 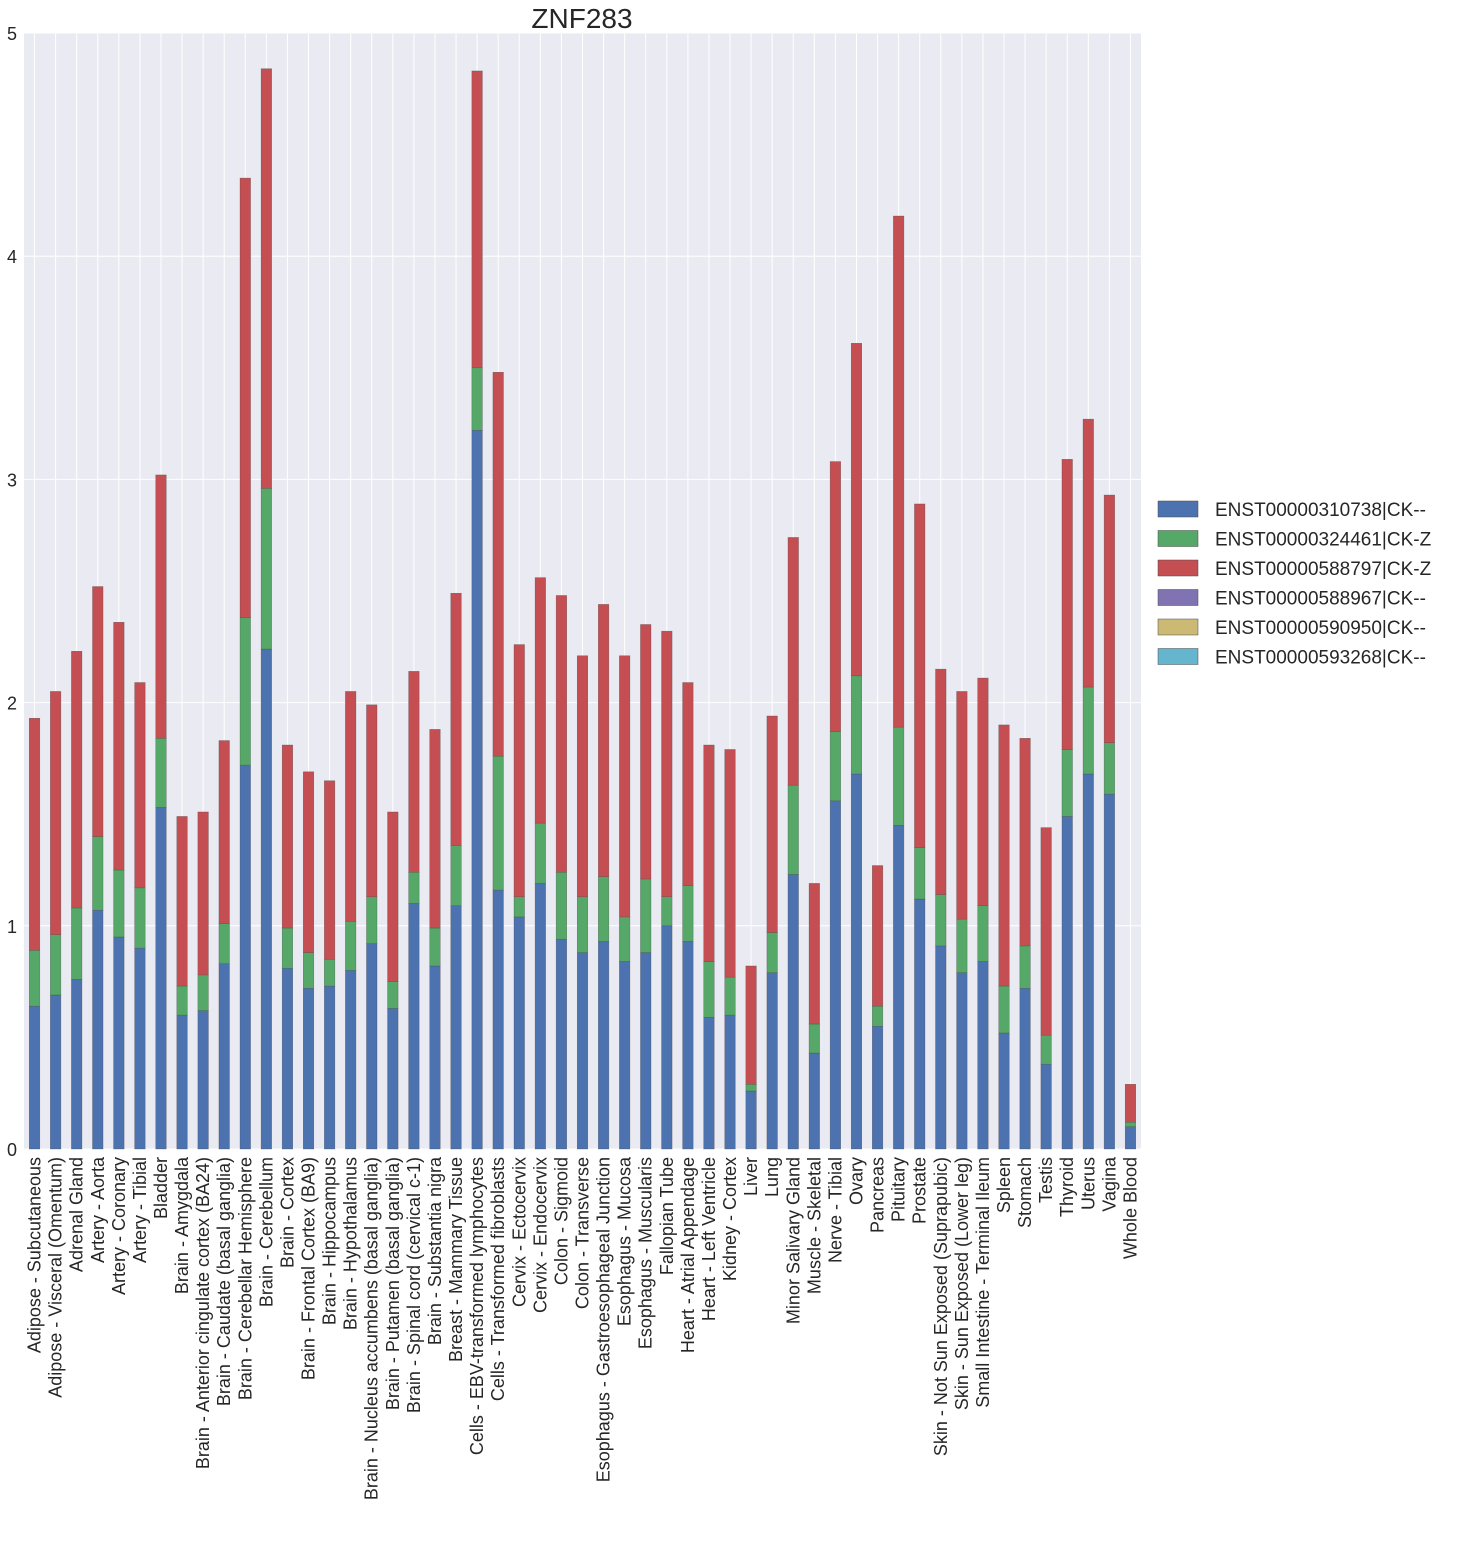 What do you see at coordinates (814, 1225) in the screenshot?
I see `x-tick-label: Muscle - Skeletal` at bounding box center [814, 1225].